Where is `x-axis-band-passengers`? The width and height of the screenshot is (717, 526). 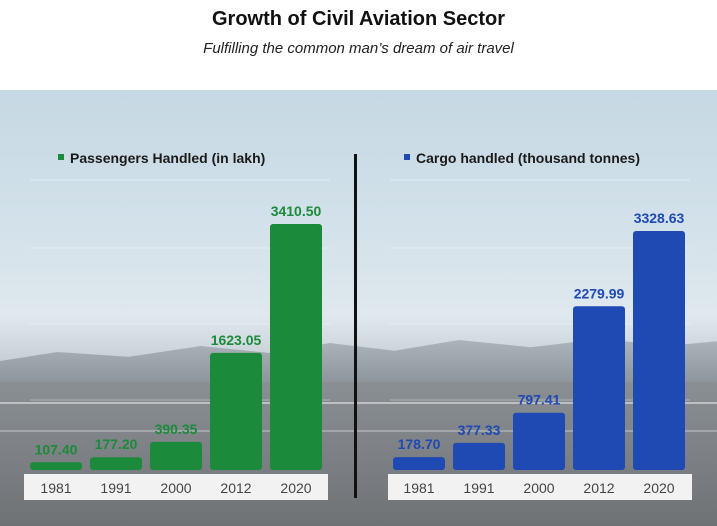 x-axis-band-passengers is located at coordinates (176, 487).